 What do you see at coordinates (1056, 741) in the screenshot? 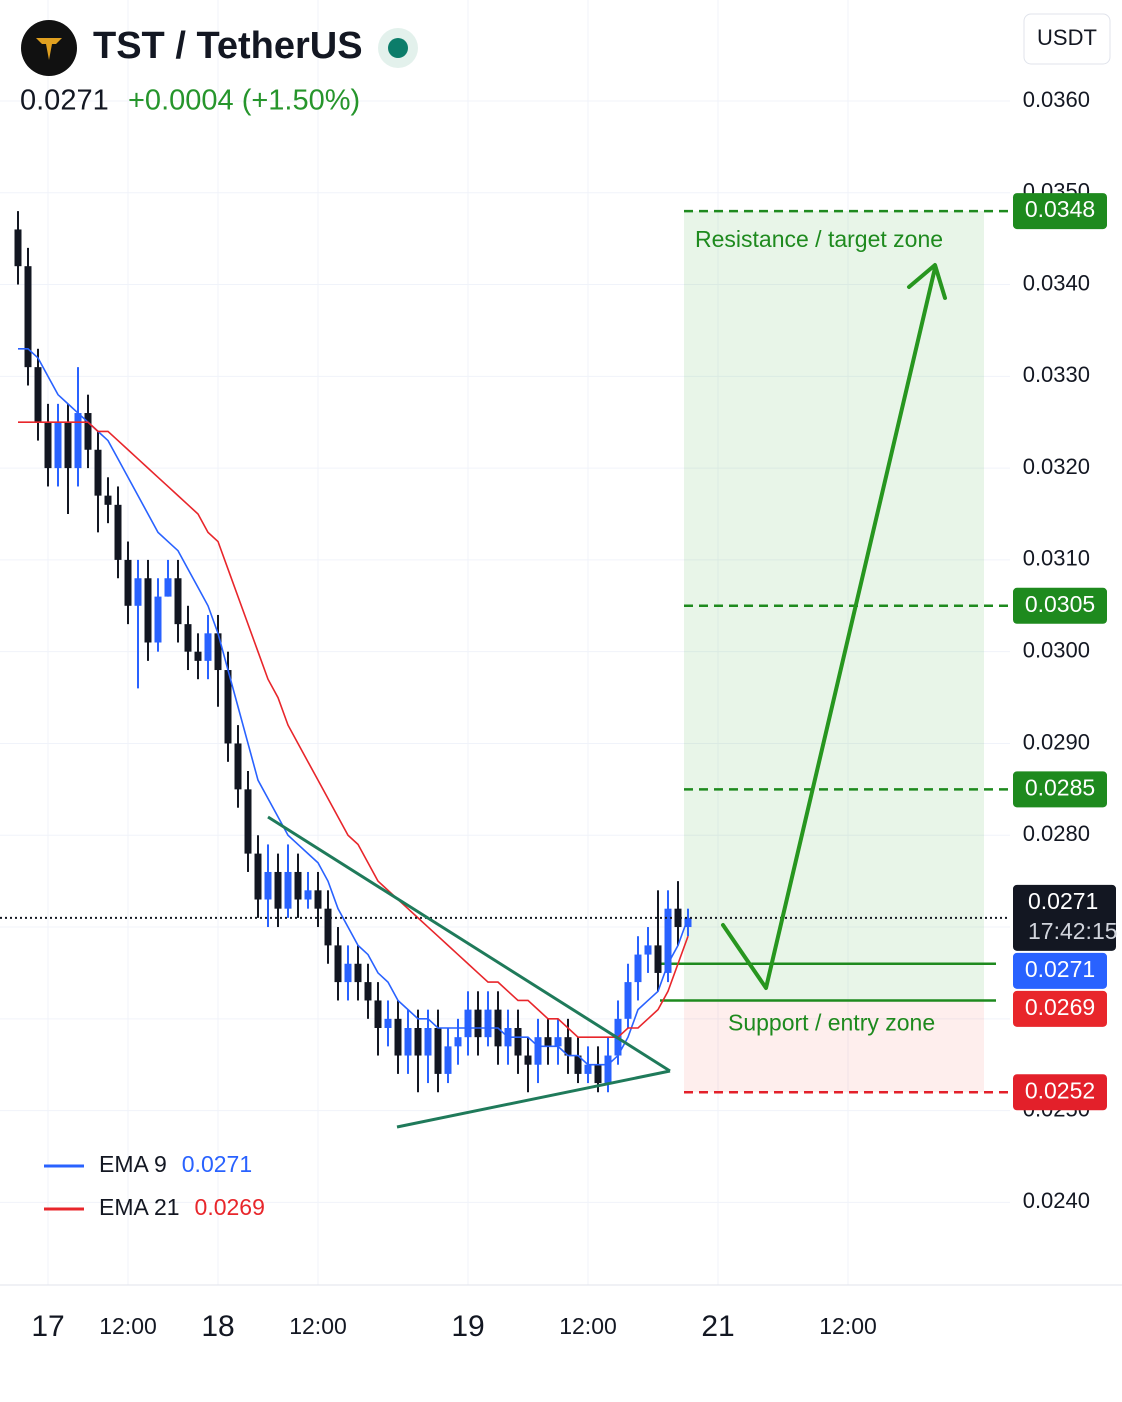
I see `y-tick-label: 0.0290` at bounding box center [1056, 741].